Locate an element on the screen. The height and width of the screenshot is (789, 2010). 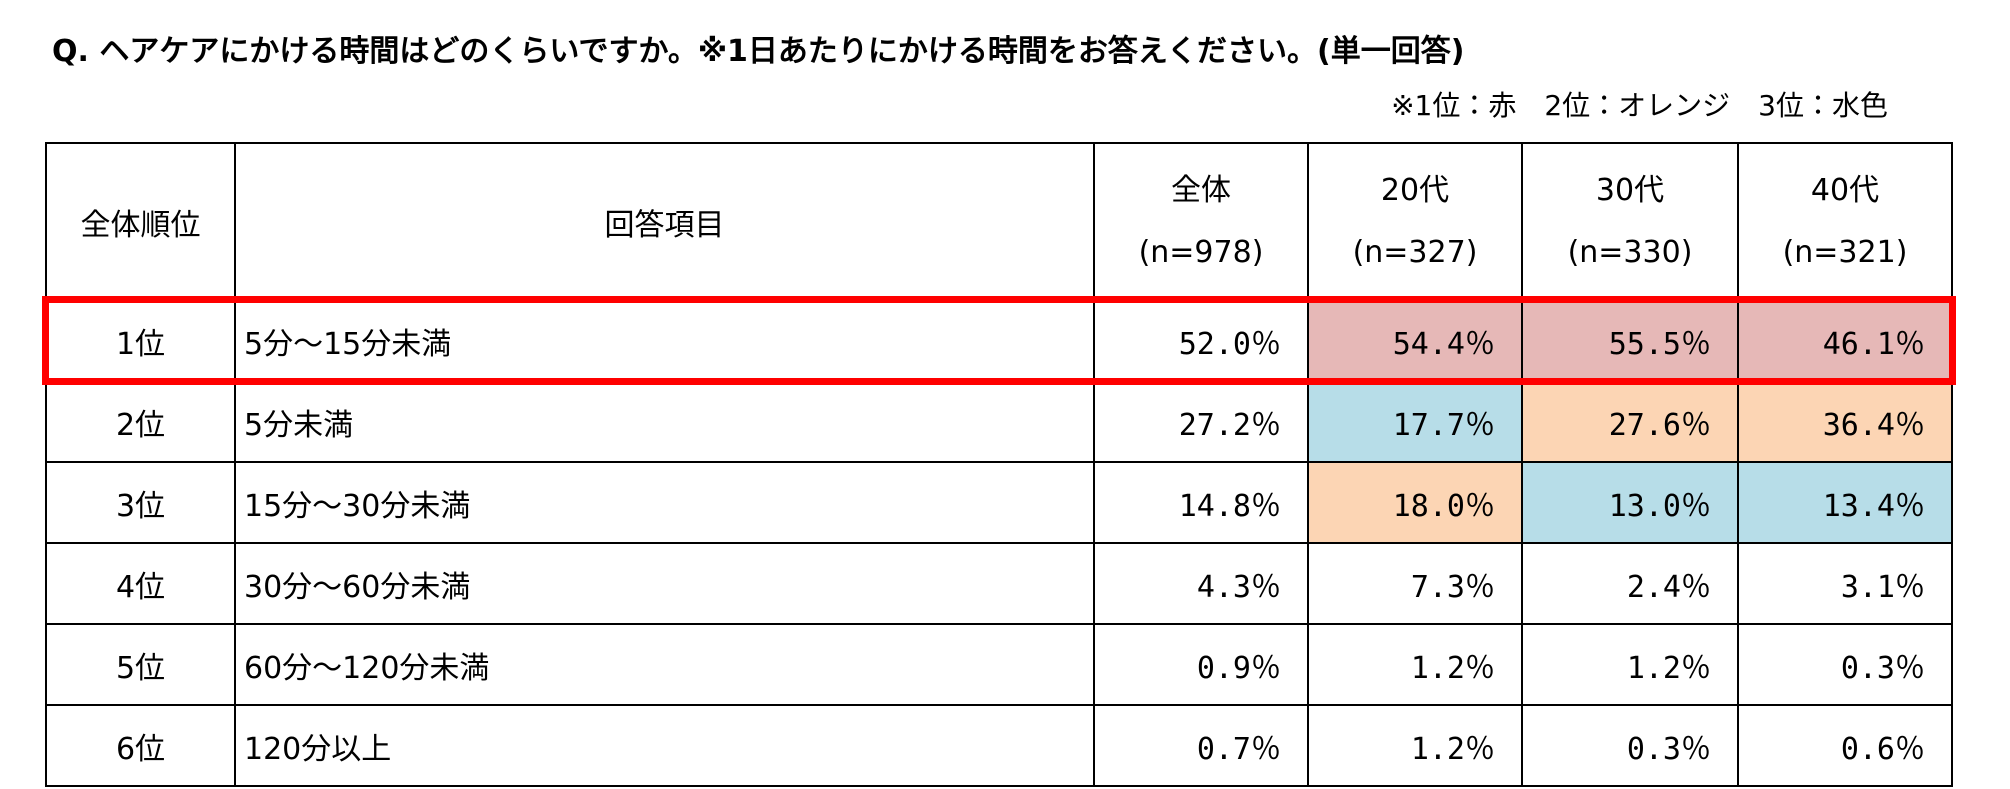
value-cell: 36.4％ is located at coordinates (1845, 421).